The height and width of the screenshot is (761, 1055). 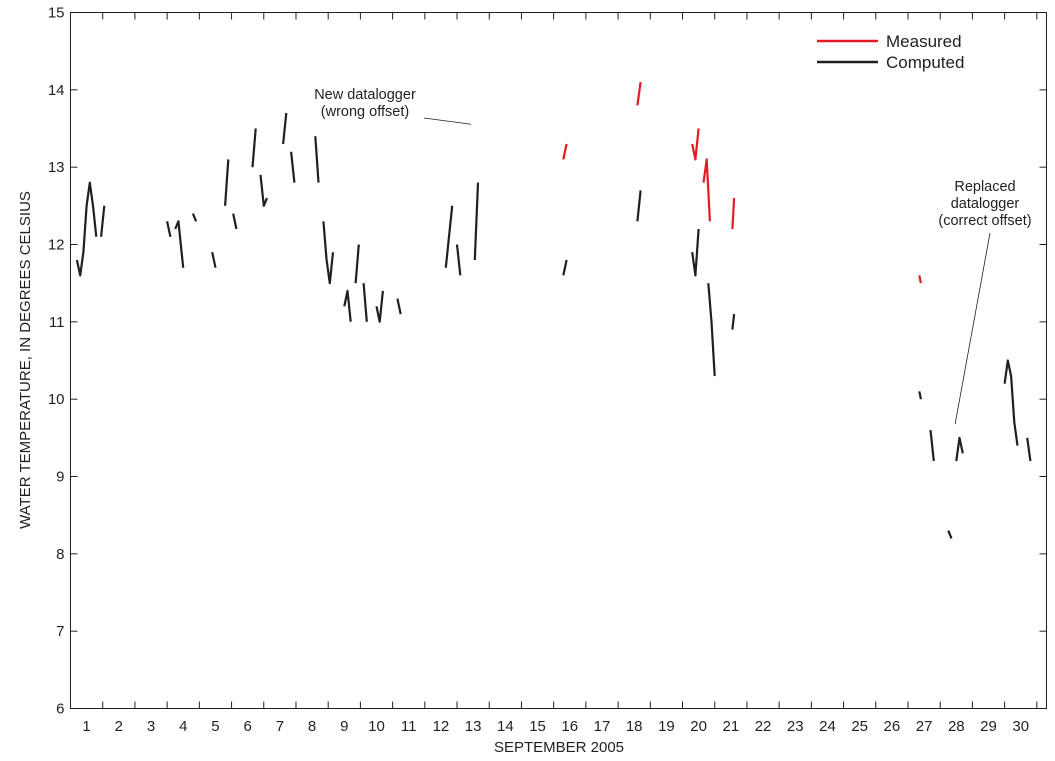 What do you see at coordinates (56, 167) in the screenshot?
I see `y-tick-label: 13` at bounding box center [56, 167].